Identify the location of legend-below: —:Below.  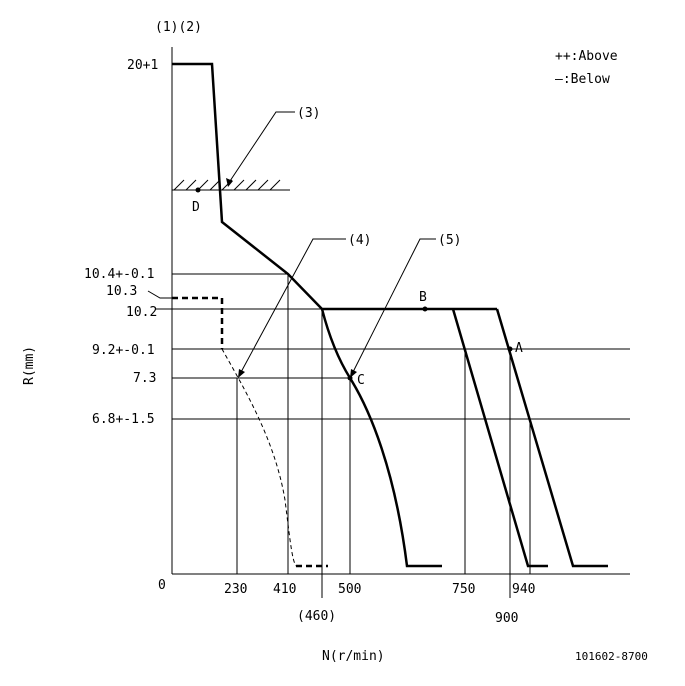
(582, 79).